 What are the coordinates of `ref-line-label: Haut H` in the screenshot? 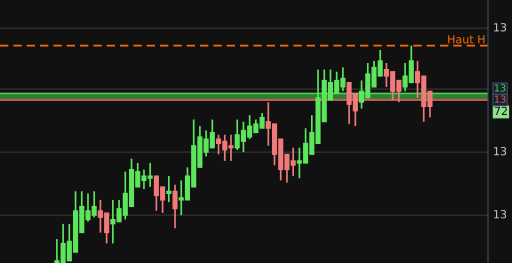 It's located at (466, 39).